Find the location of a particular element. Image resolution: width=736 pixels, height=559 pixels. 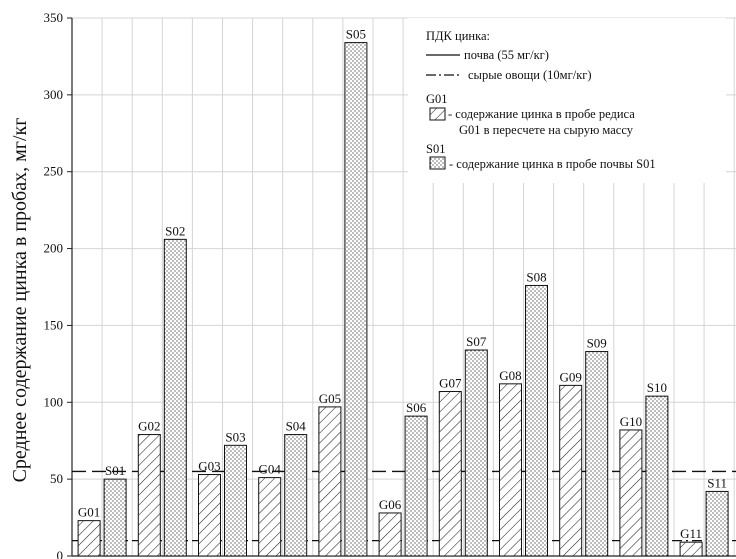

bar-s04 is located at coordinates (296, 495).